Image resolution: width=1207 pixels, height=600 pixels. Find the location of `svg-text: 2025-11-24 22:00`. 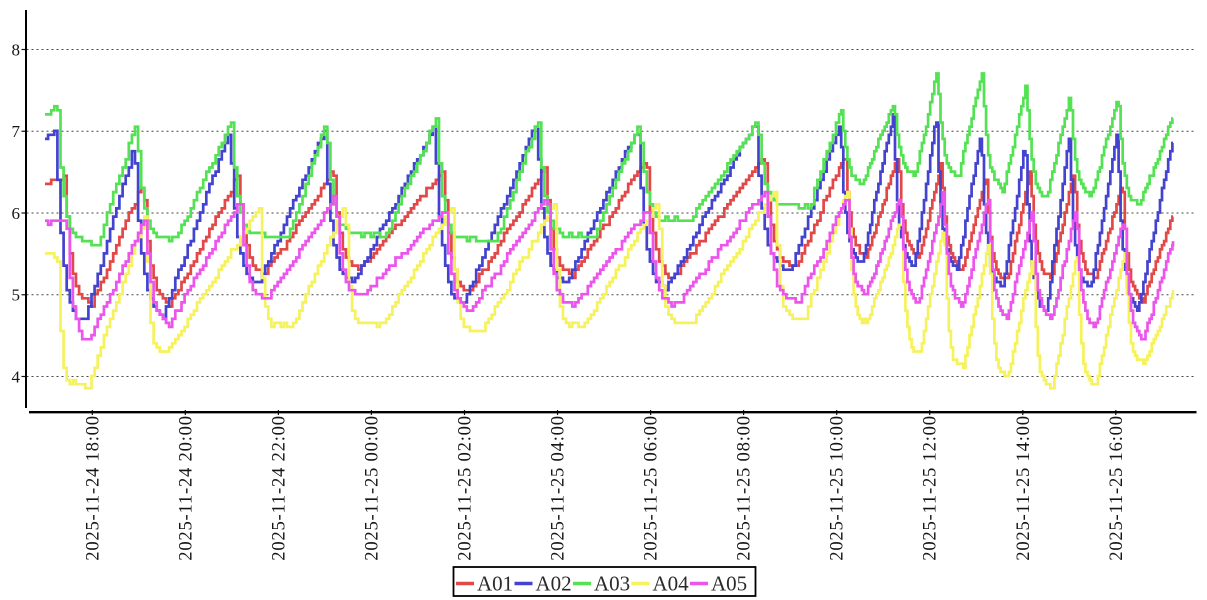

svg-text: 2025-11-24 22:00 is located at coordinates (278, 488).